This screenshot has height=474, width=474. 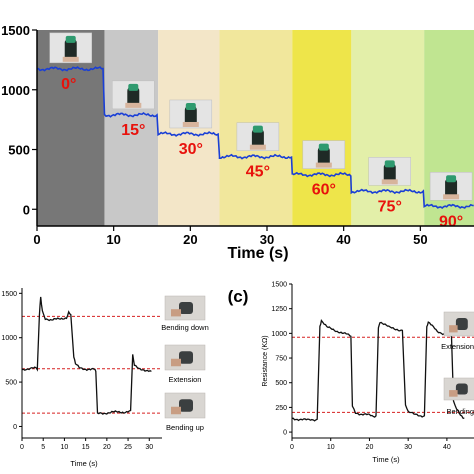 What do you see at coordinates (84, 463) in the screenshot?
I see `x-axis-label-b: Time (s)` at bounding box center [84, 463].